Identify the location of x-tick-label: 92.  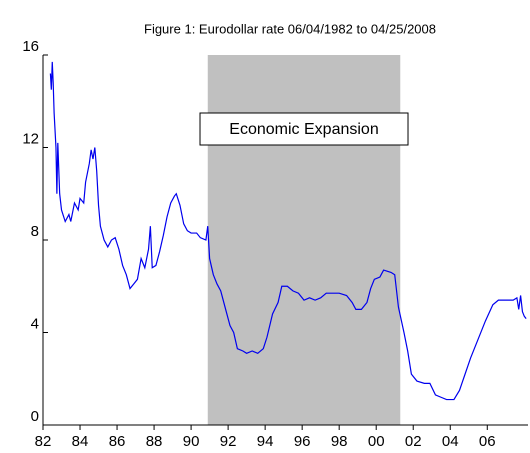
(228, 441).